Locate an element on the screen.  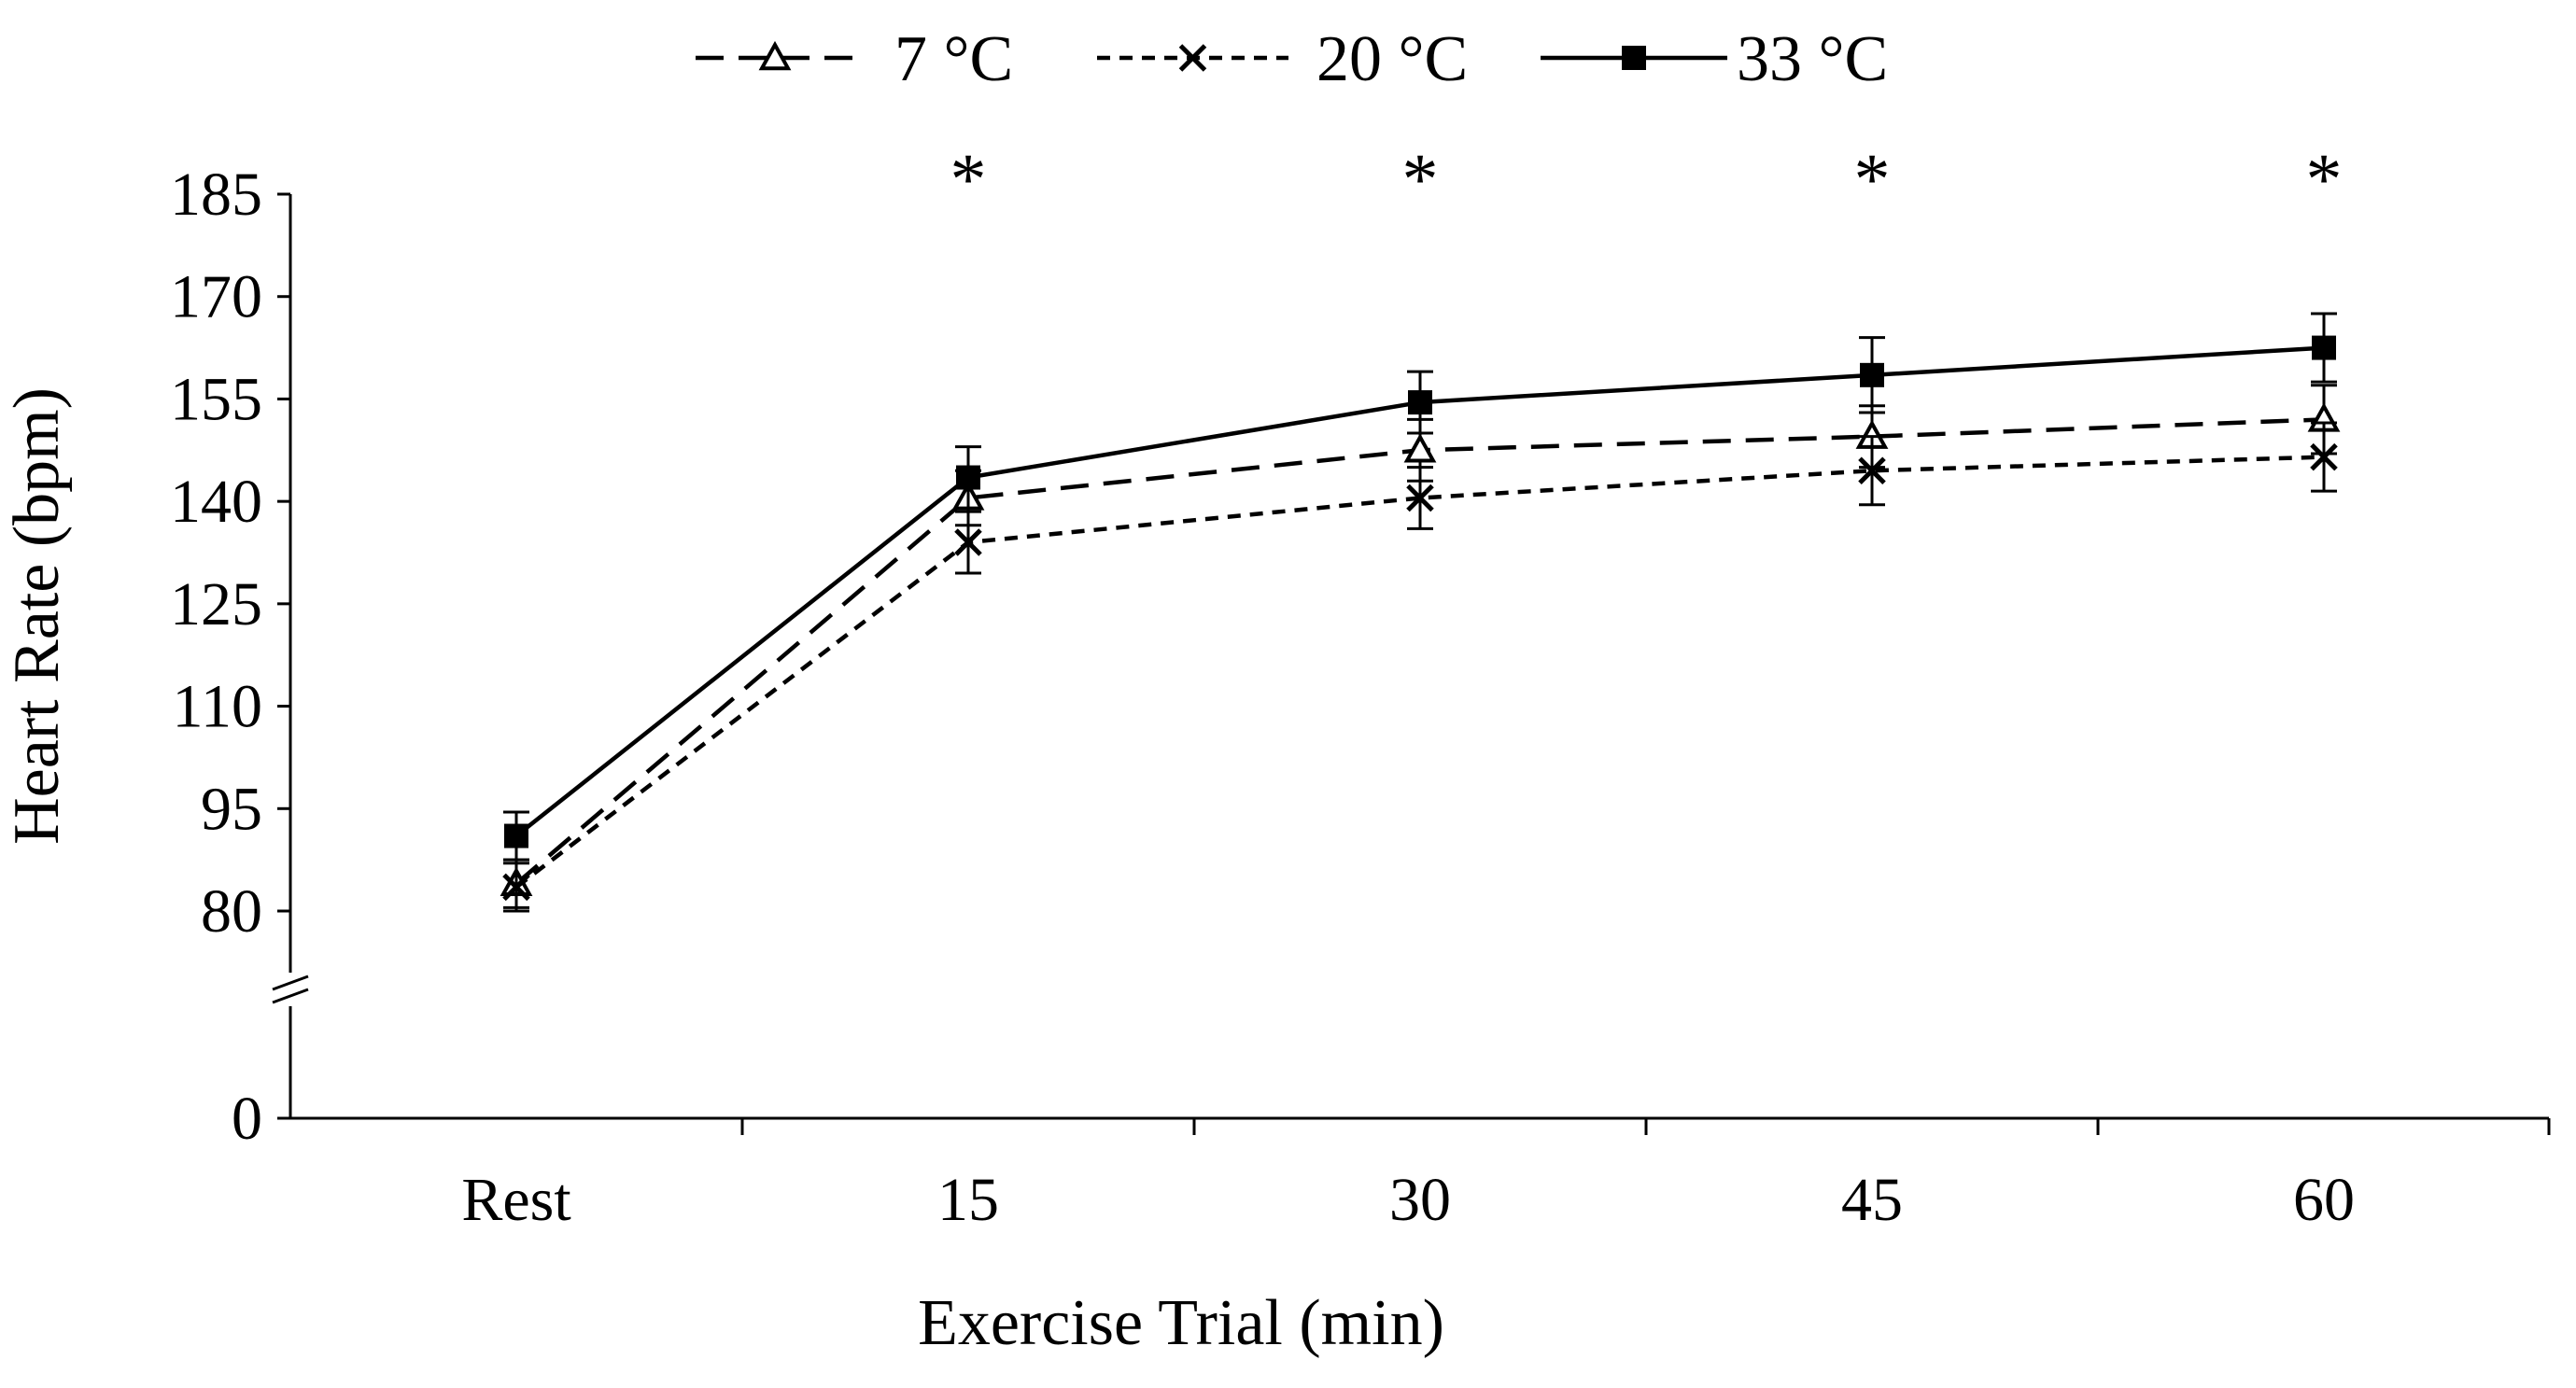
legend-label: 7 °C is located at coordinates (953, 59).